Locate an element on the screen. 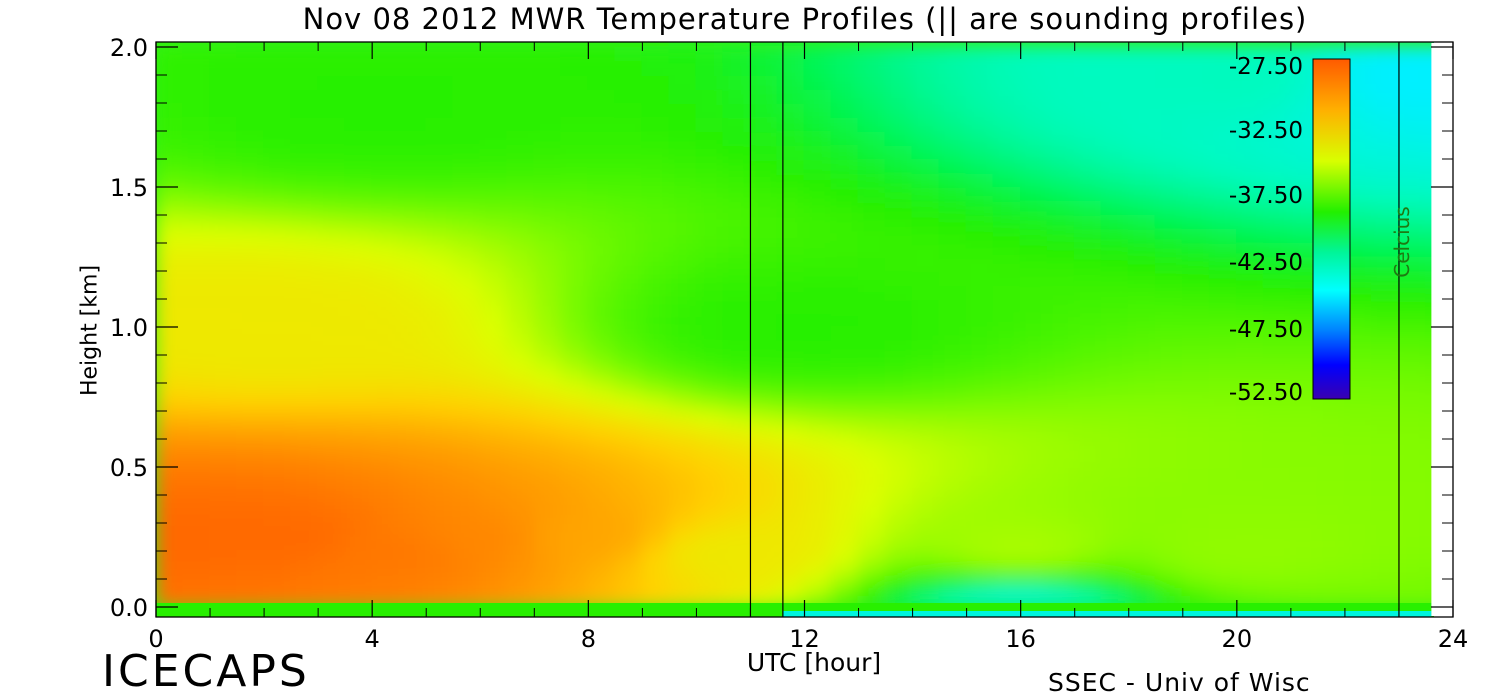  x-tick-labels: 0 4 8 12 16 20 24 is located at coordinates (808, 639).